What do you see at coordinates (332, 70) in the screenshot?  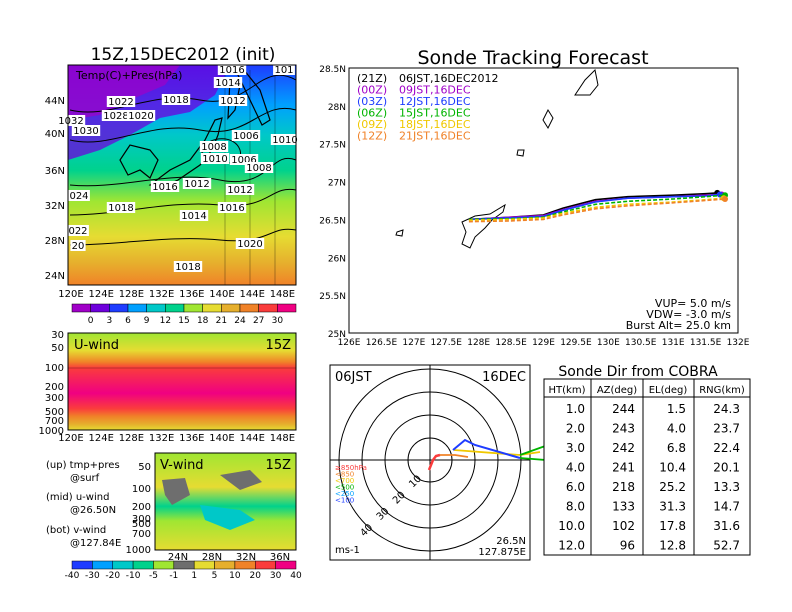 I see `track-lat-label: 28.5N` at bounding box center [332, 70].